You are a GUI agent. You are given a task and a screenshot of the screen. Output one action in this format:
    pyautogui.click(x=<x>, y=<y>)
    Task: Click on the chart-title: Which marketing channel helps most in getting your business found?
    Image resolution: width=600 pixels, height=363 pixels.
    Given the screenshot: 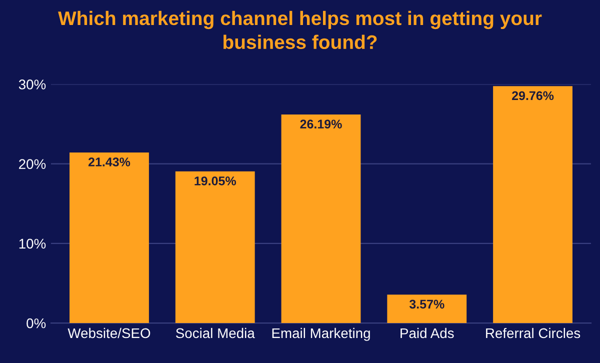 What is the action you would take?
    pyautogui.click(x=300, y=30)
    